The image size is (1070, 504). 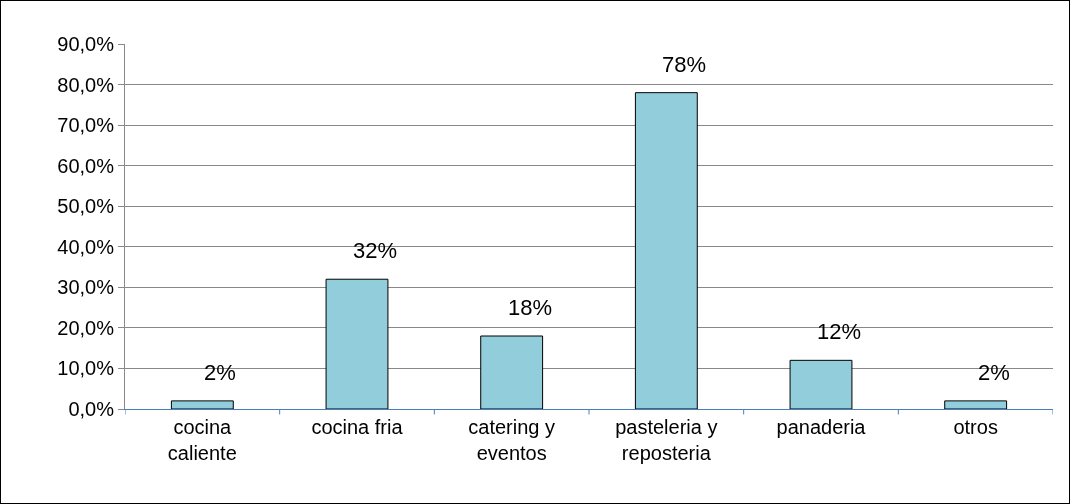 I want to click on y-tick-label: 20,0%, so click(x=86, y=327).